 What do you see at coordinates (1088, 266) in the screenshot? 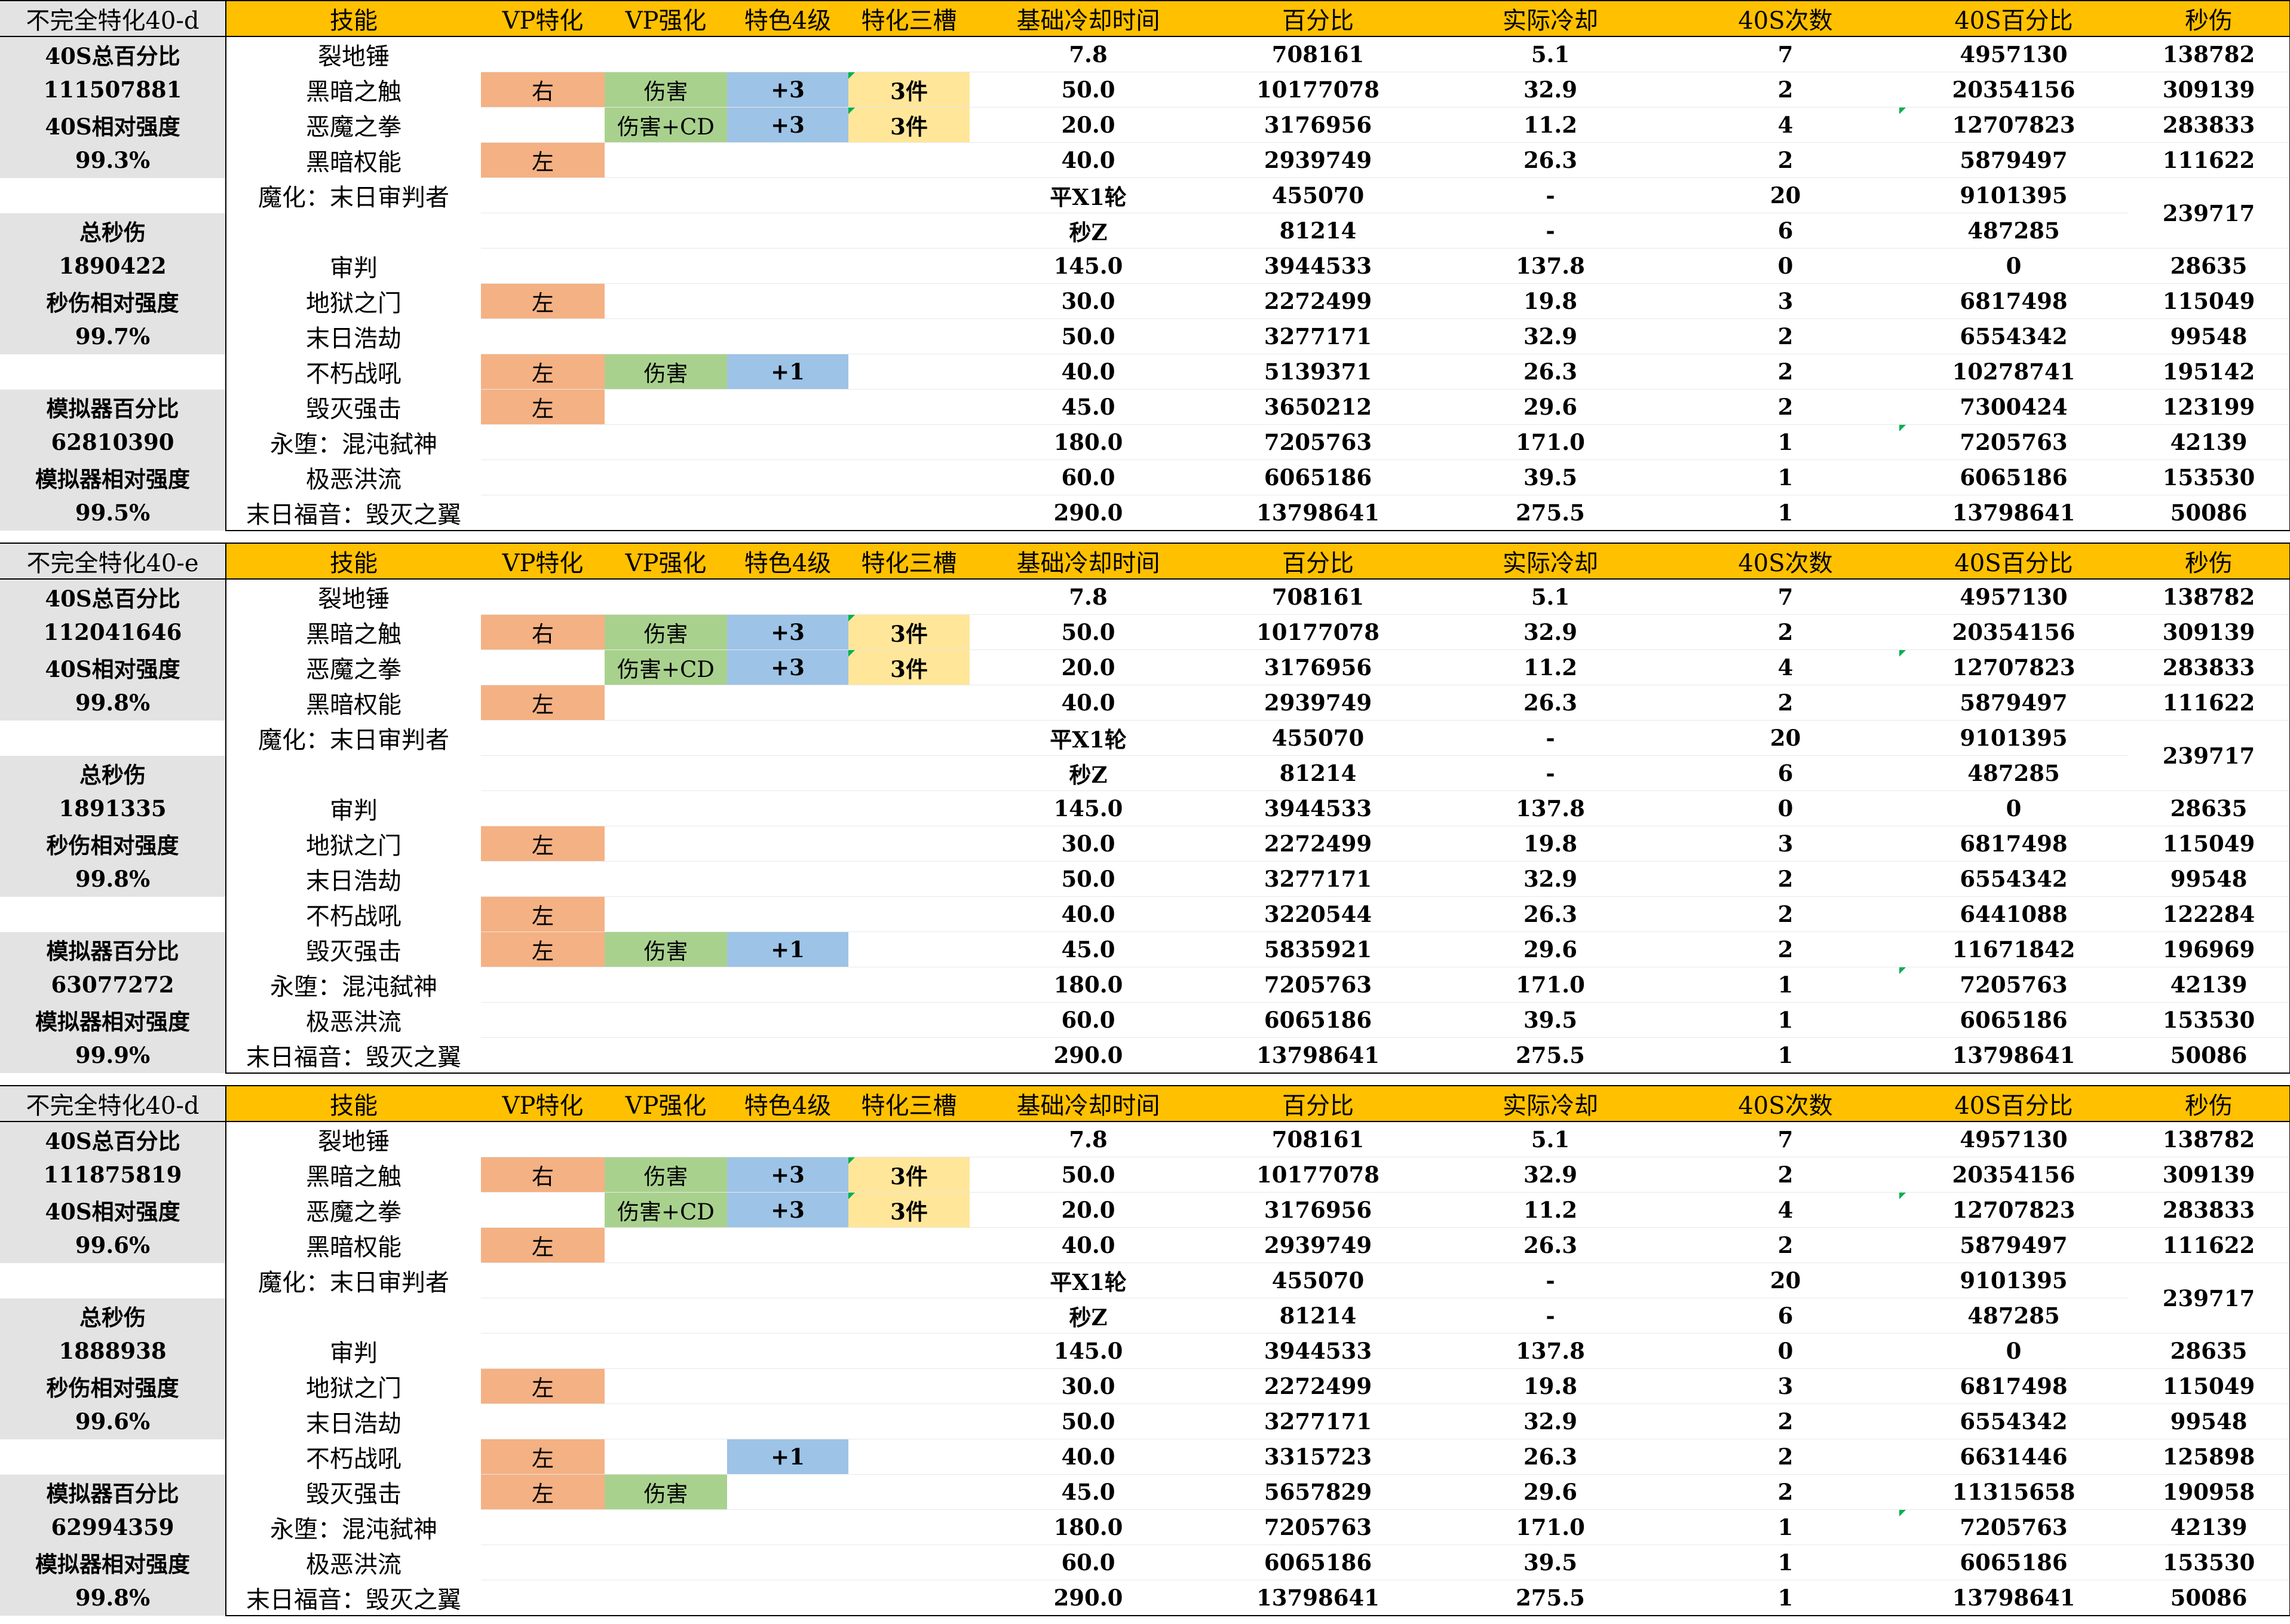
I see `base-cooldown-cell: 145.0` at bounding box center [1088, 266].